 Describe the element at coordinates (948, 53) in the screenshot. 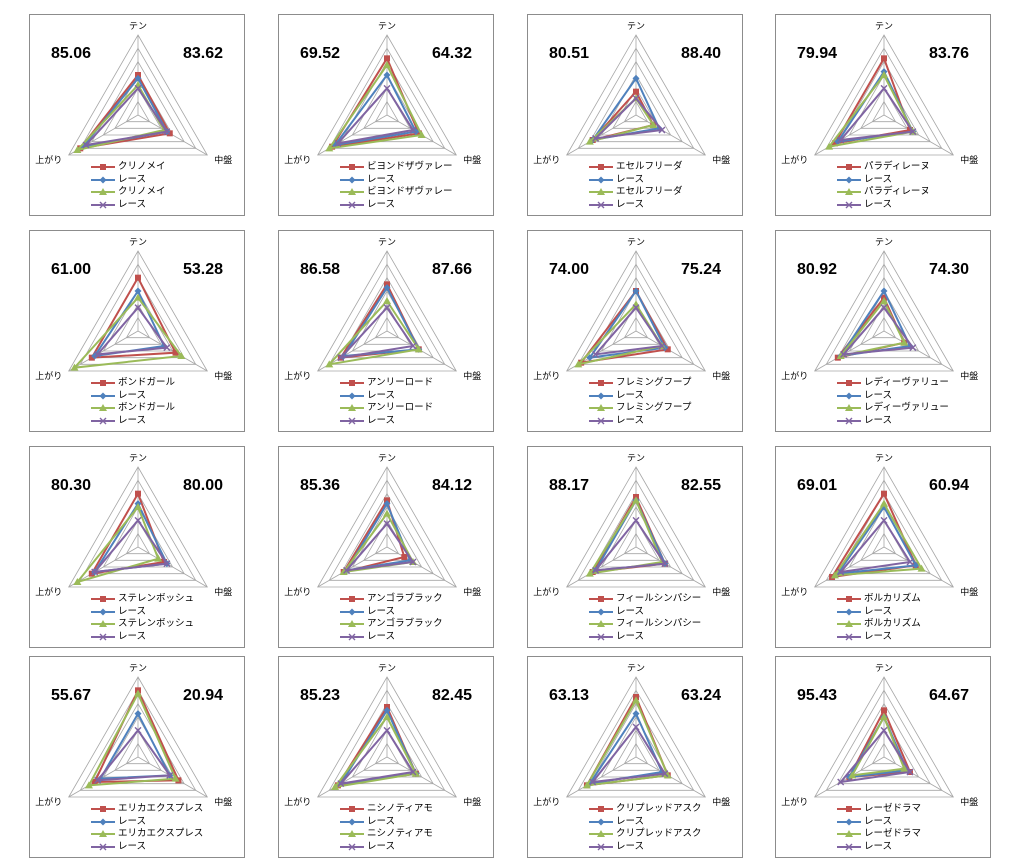

I see `score-right: 83.76` at that location.